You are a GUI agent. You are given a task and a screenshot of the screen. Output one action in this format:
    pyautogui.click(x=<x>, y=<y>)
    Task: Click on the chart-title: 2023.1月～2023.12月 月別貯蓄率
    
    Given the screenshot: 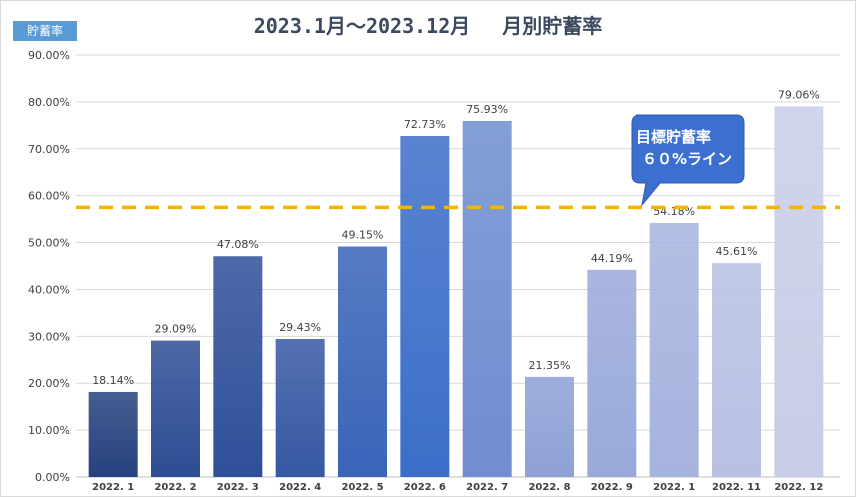 What is the action you would take?
    pyautogui.click(x=428, y=26)
    